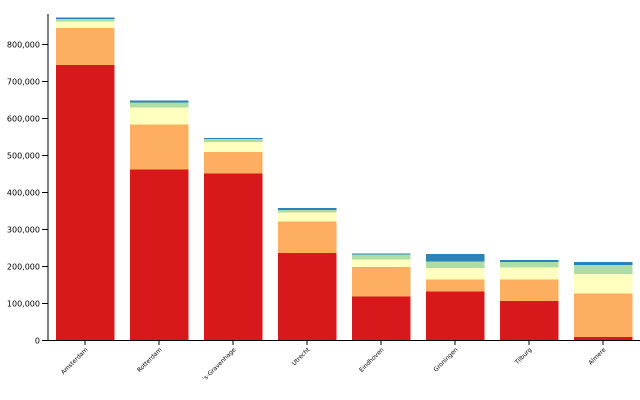  I want to click on x-tick-label: Utrecht, so click(301, 356).